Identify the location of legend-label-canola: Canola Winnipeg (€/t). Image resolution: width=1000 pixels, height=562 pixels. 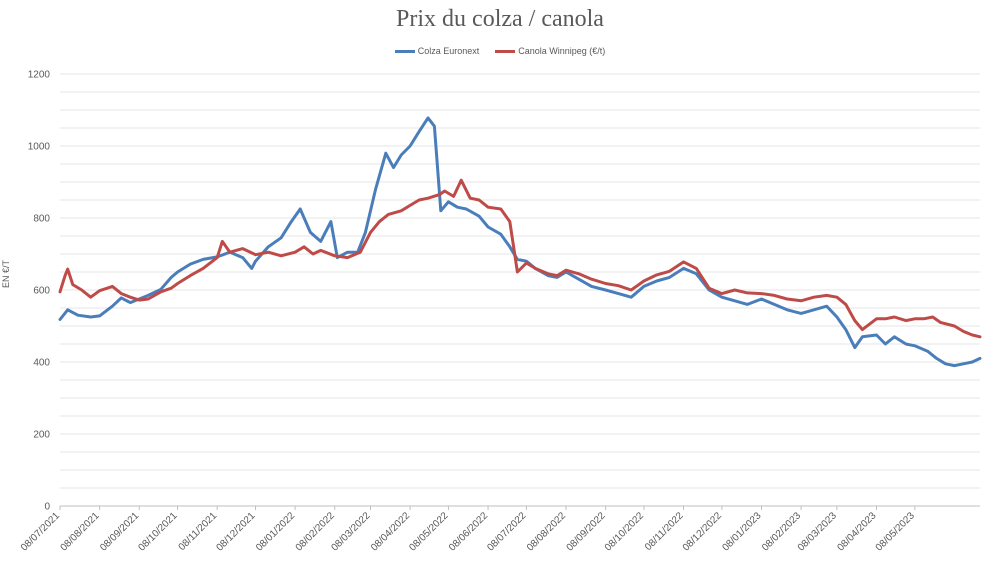
(562, 51).